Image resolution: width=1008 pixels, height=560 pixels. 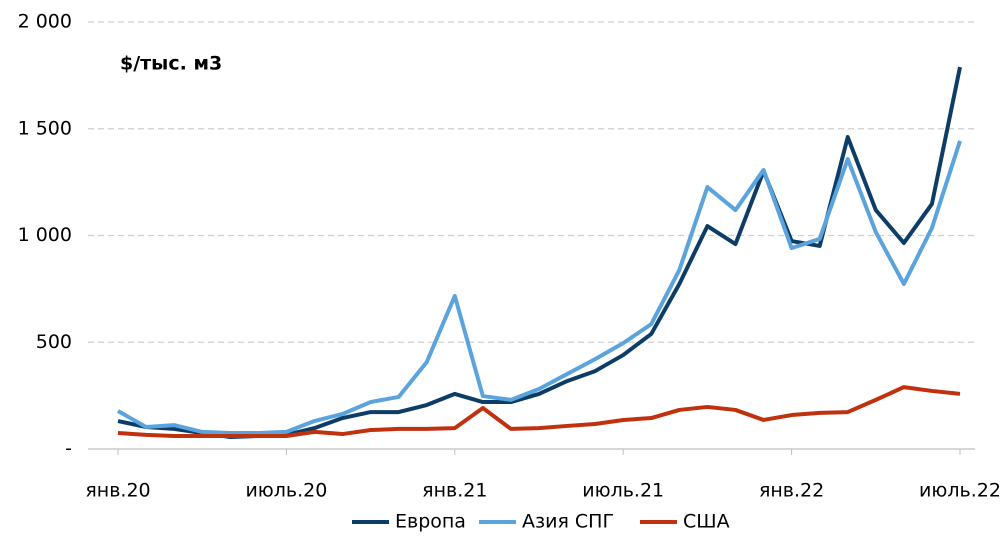 What do you see at coordinates (568, 522) in the screenshot?
I see `legend-label: Азия СПГ` at bounding box center [568, 522].